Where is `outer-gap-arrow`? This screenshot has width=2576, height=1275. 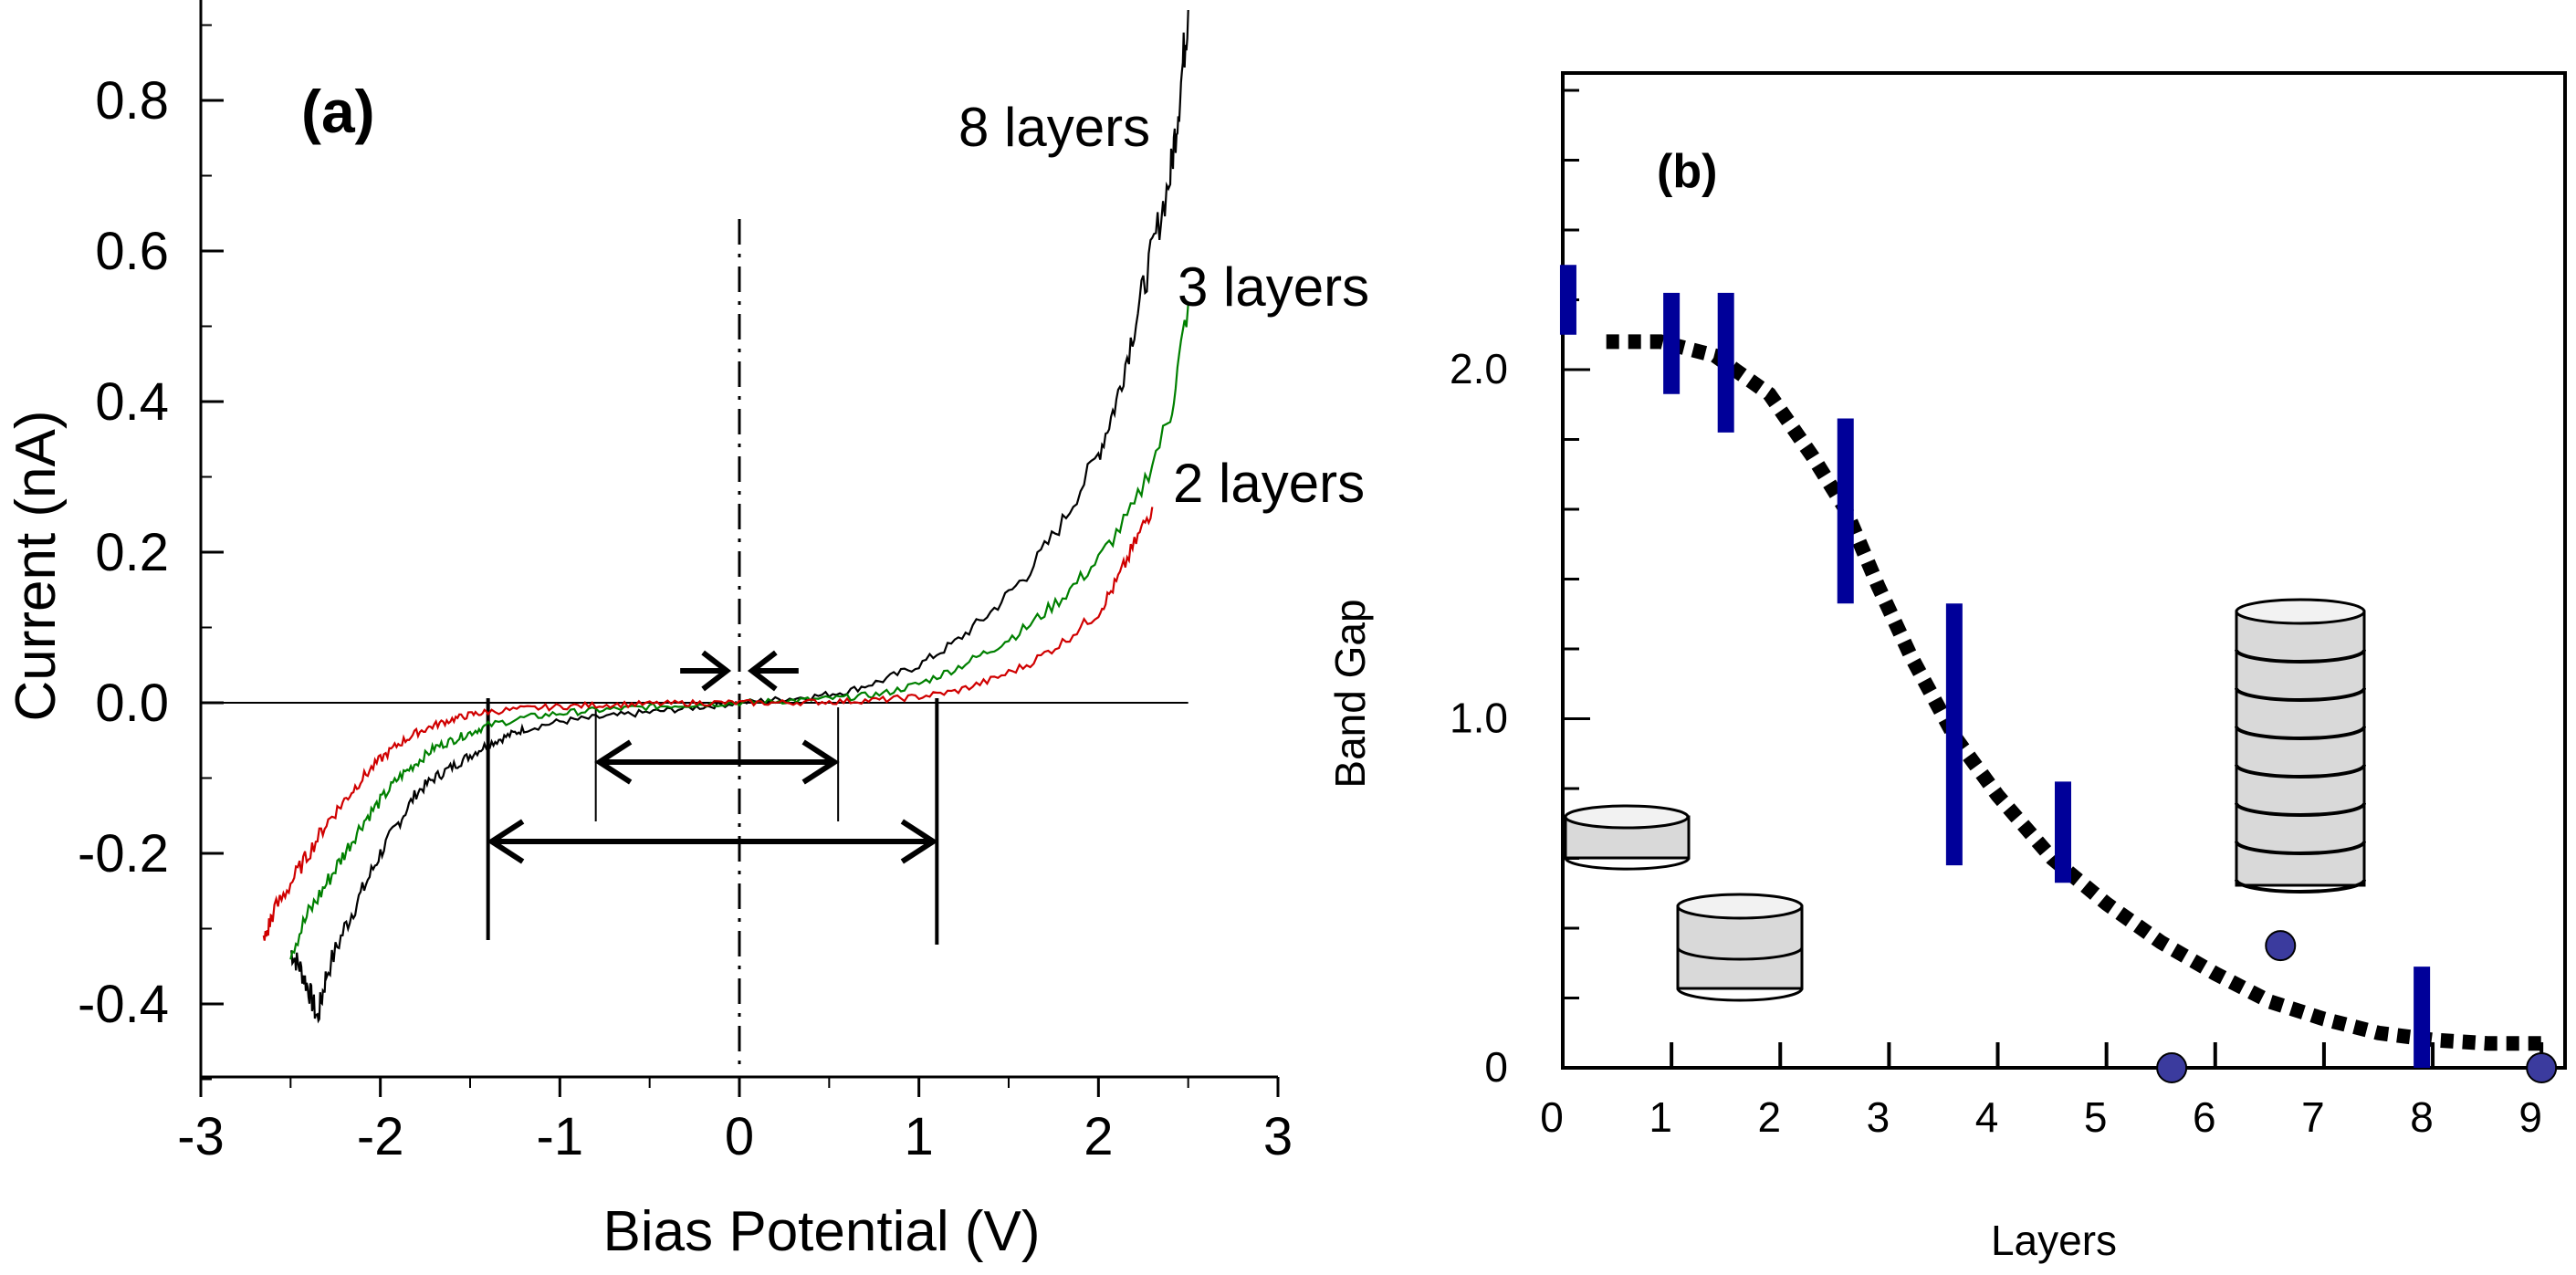
outer-gap-arrow is located at coordinates (713, 841).